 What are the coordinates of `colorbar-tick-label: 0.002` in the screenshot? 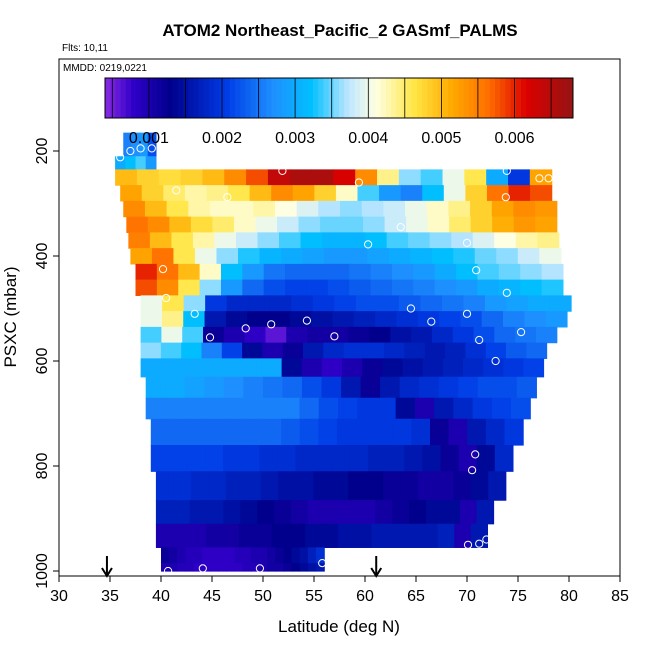 It's located at (222, 138).